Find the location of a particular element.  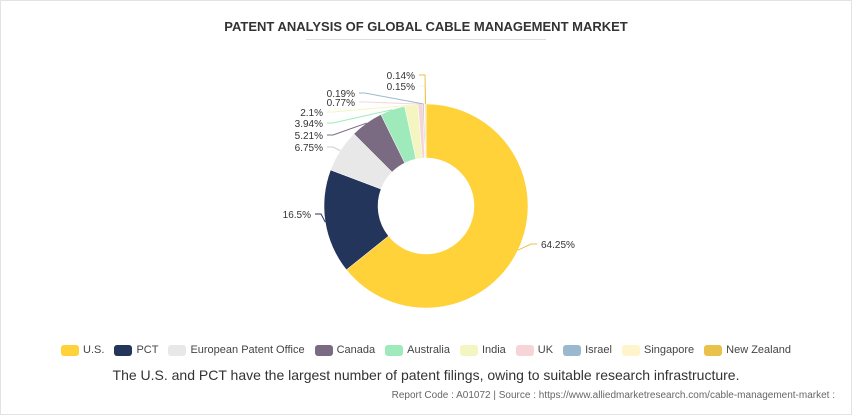

legend-item: European Patent Office is located at coordinates (236, 350).